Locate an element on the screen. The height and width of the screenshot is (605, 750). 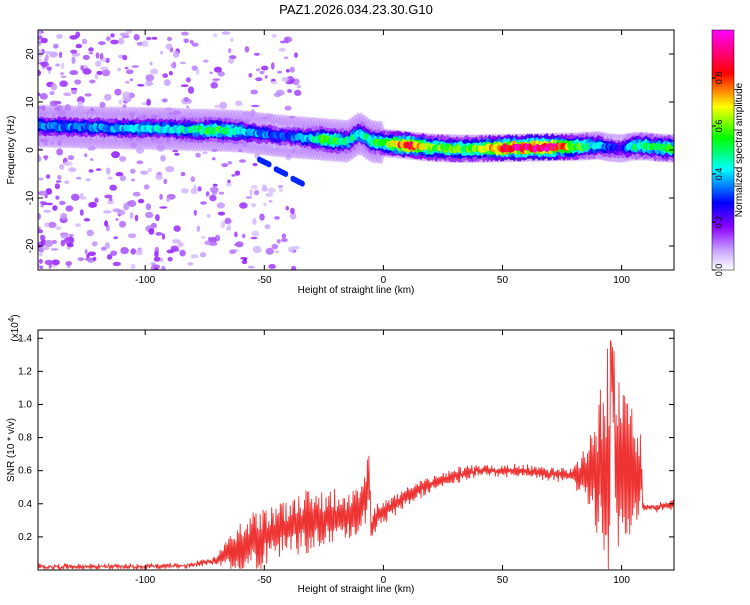
snr-scale-factor: (x104) is located at coordinates (14, 327).